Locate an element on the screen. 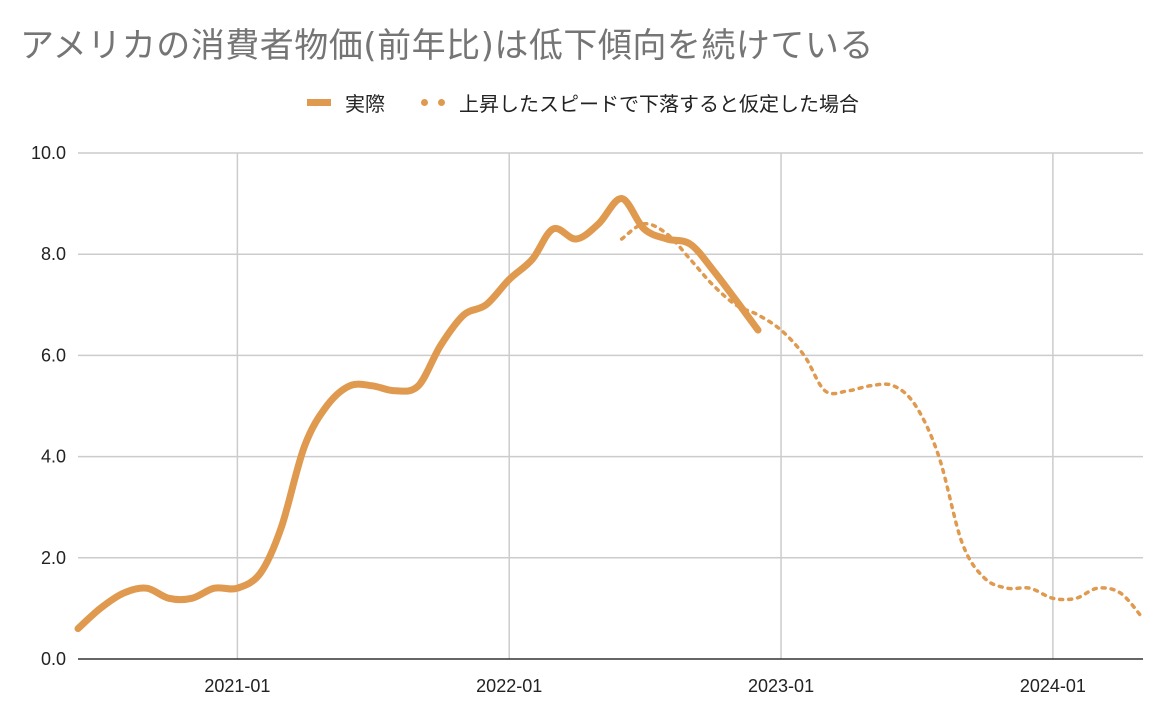 The image size is (1166, 708). legend-item-actual: 実際 is located at coordinates (346, 102).